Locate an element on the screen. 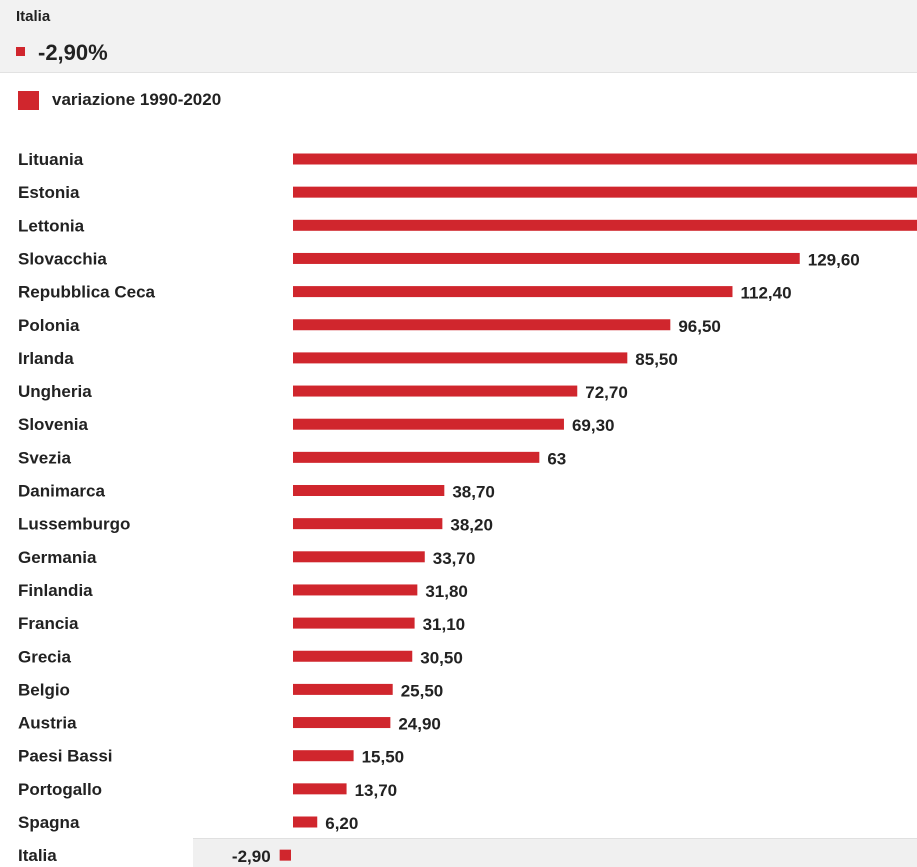 The image size is (917, 867). data-label: 38,70 is located at coordinates (473, 492).